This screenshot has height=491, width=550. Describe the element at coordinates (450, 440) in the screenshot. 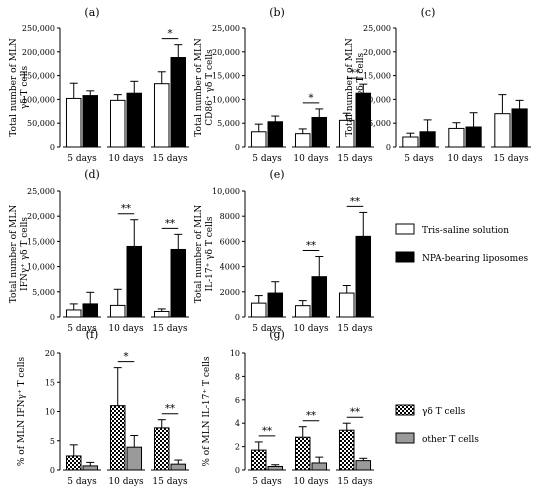

I see `legend-label: other T cells` at that location.